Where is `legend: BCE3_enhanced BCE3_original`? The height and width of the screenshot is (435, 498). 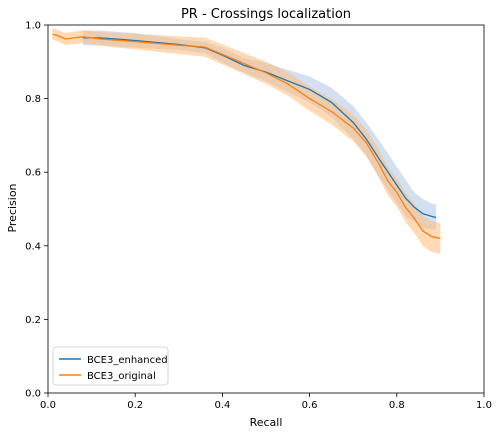
legend: BCE3_enhanced BCE3_original is located at coordinates (110, 366).